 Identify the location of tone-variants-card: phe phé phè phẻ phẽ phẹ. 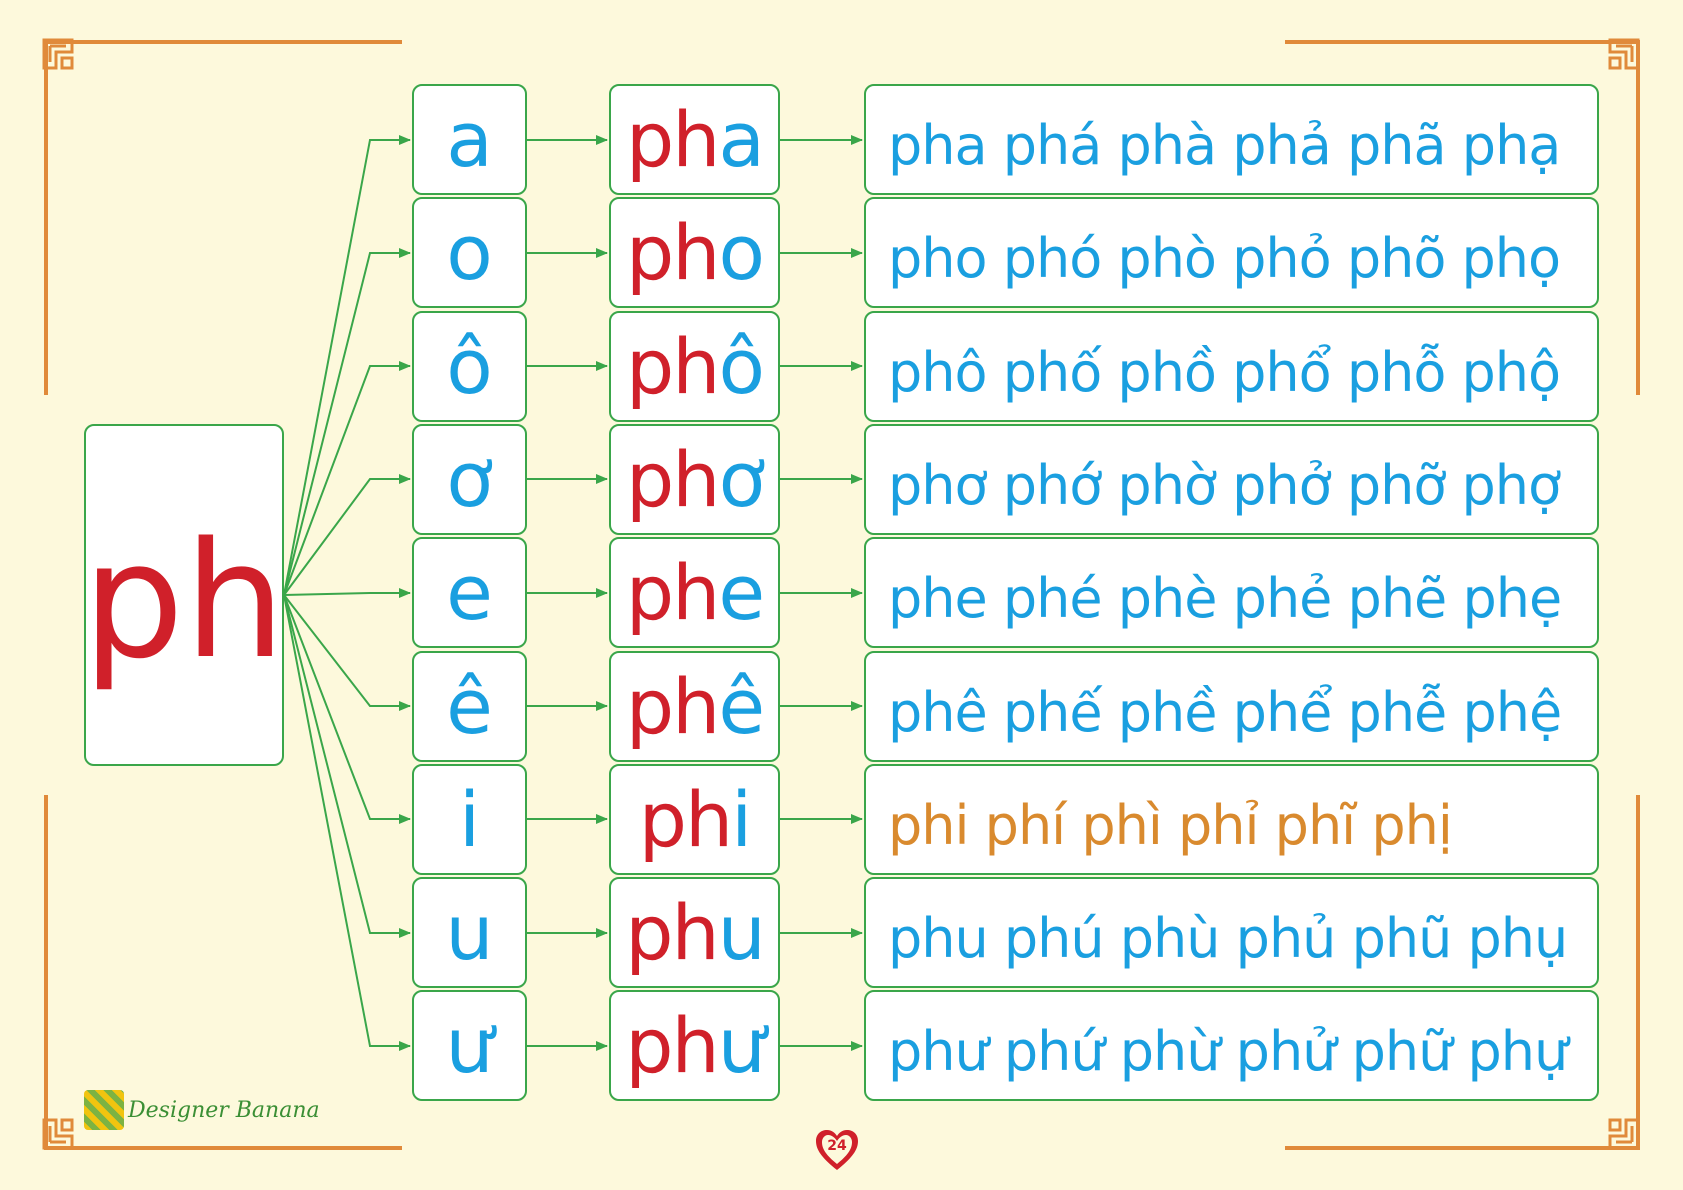
(1231, 592).